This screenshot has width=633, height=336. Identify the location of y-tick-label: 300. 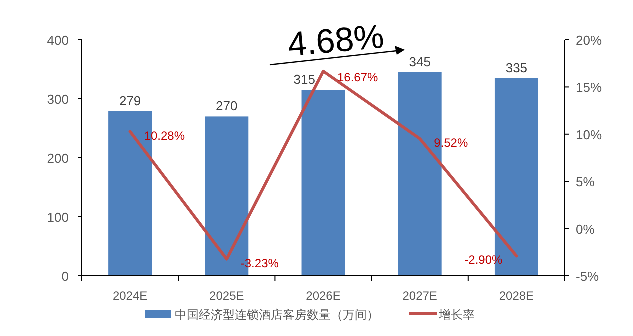
(58, 99).